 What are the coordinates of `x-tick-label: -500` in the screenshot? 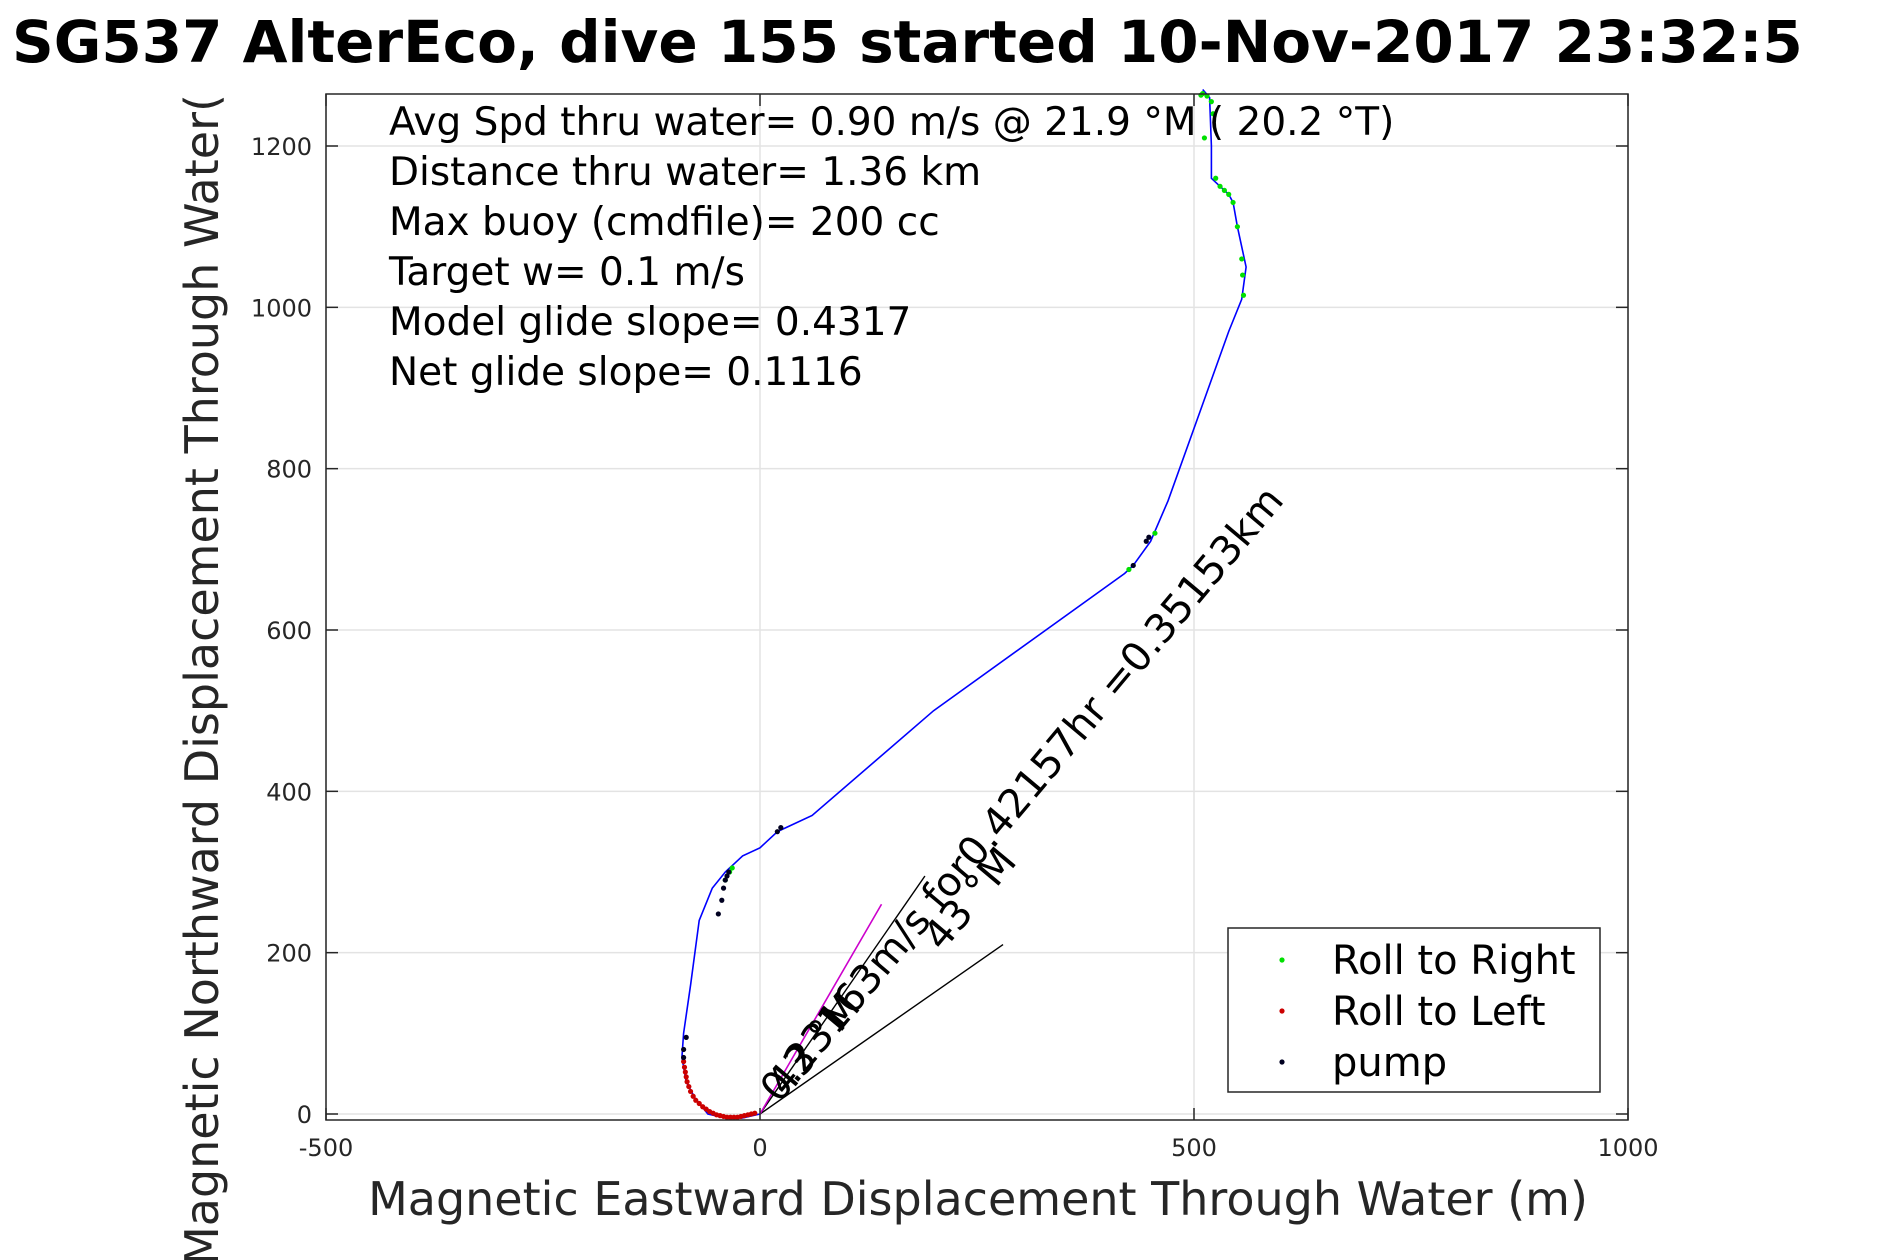 It's located at (326, 1148).